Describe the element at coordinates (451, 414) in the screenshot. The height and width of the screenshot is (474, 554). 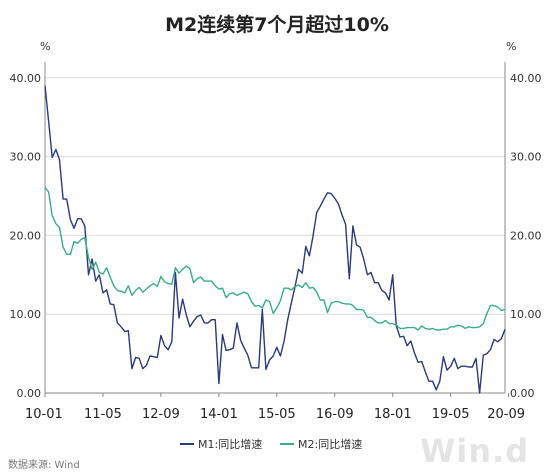
I see `x-tick-label: 19-05` at that location.